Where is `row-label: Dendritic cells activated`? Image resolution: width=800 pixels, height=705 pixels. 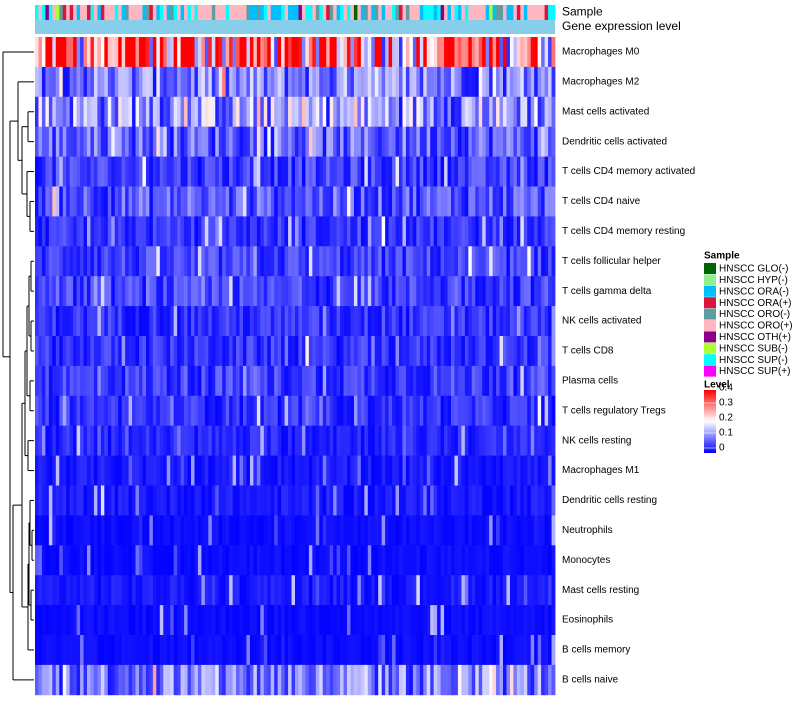 row-label: Dendritic cells activated is located at coordinates (614, 141).